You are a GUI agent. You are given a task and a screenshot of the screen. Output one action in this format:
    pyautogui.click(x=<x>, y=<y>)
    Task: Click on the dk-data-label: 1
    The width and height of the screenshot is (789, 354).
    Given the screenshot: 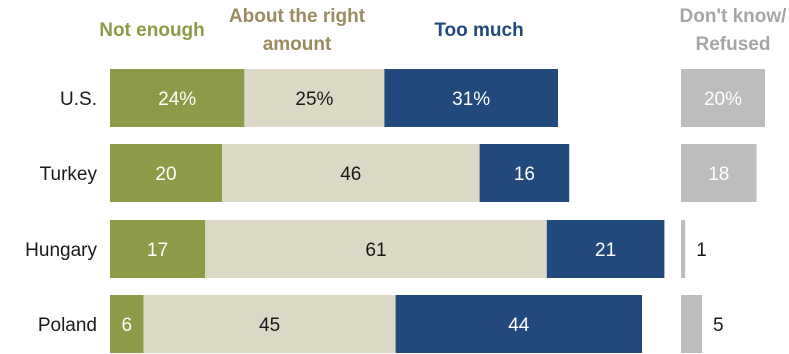 What is the action you would take?
    pyautogui.click(x=701, y=250)
    